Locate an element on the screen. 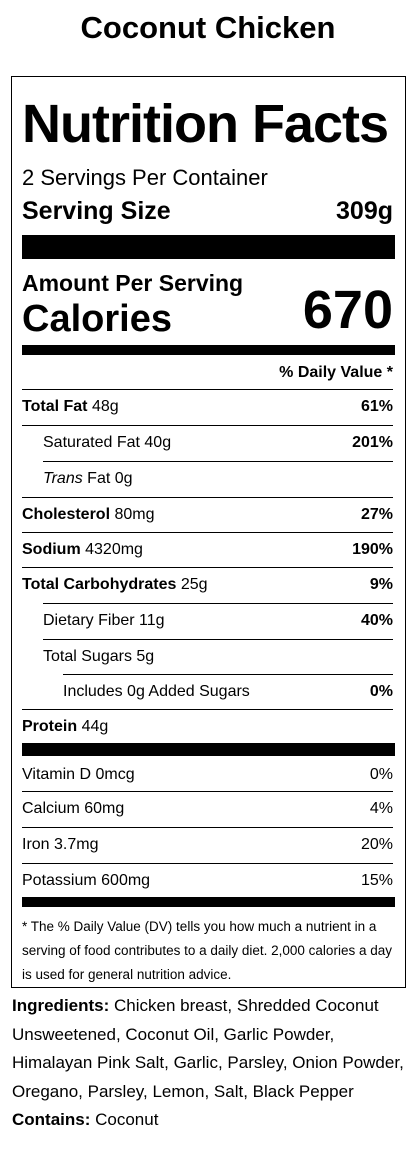 The image size is (416, 1157). nutrient-row-trans-fat: Trans Fat 0g is located at coordinates (218, 479).